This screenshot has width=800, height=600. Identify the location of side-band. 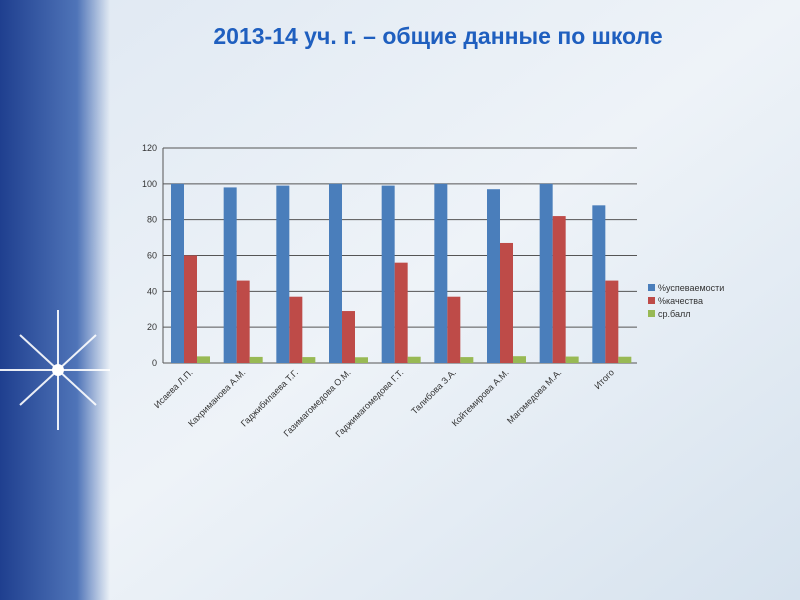
(55, 300).